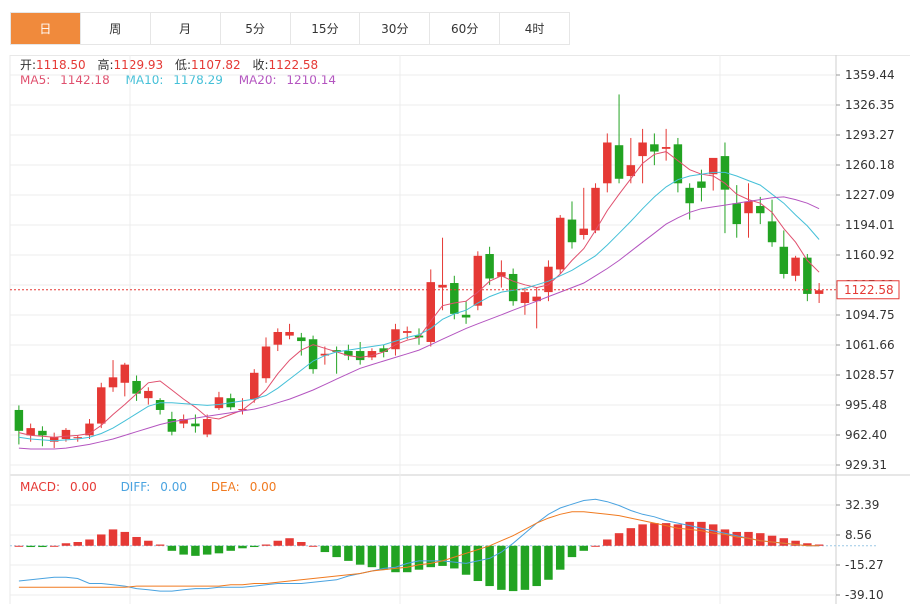 Image resolution: width=916 pixels, height=604 pixels. What do you see at coordinates (173, 64) in the screenshot?
I see `ohlc-readout: 开:1118.50 高:1129.93 低:1107.82 收:1122.58` at bounding box center [173, 64].